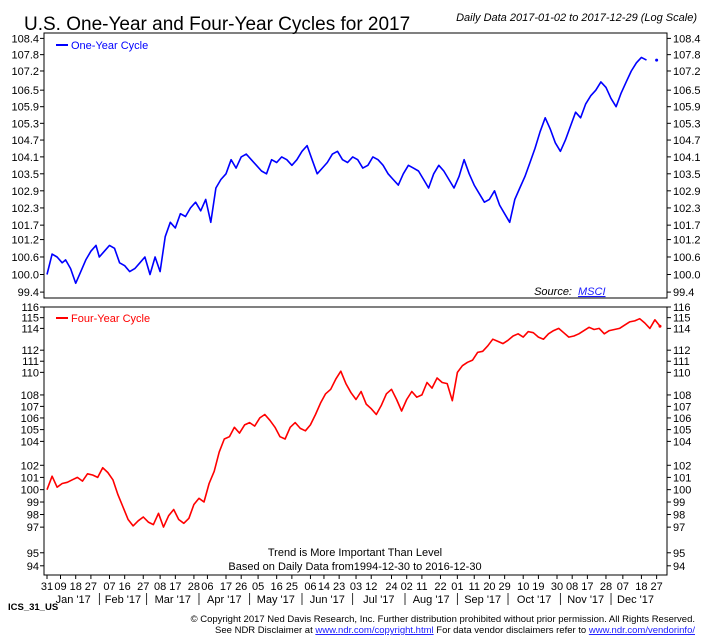  What do you see at coordinates (687, 241) in the screenshot?
I see `one-year-ytick-label-right: 101.2` at bounding box center [687, 241].